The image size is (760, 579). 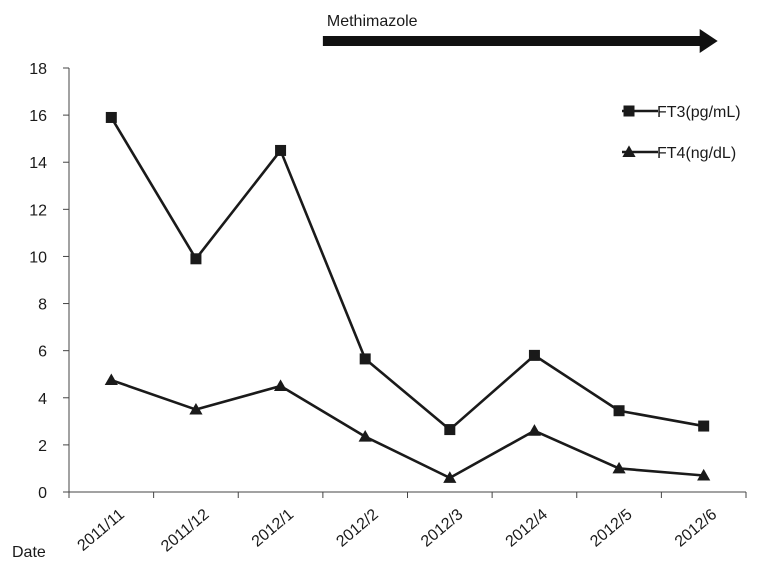 I want to click on legend-entry: FT4(ng/dL), so click(x=679, y=153).